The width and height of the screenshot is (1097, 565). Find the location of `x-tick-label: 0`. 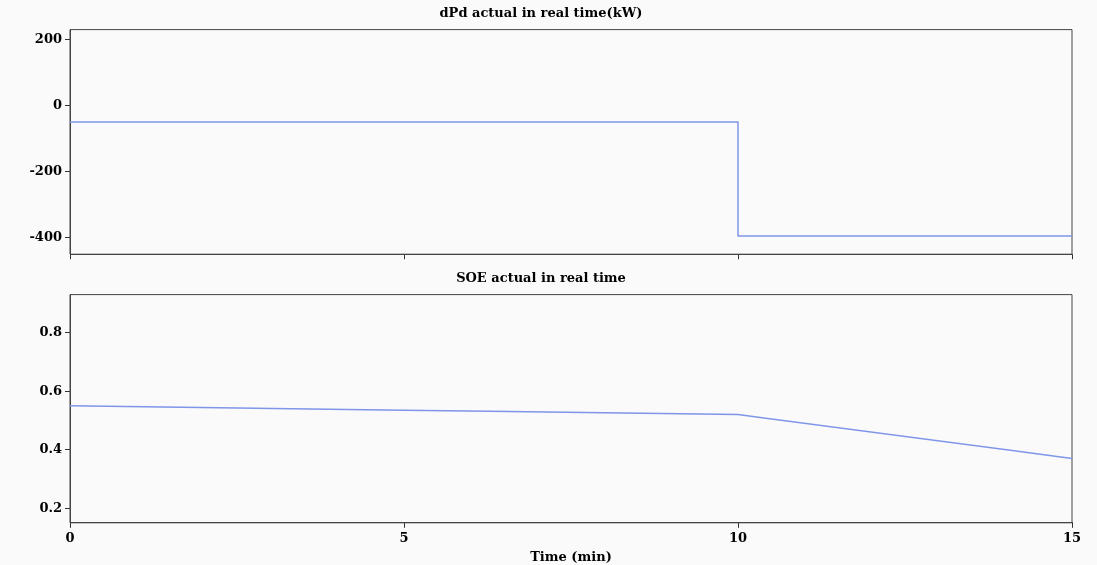

x-tick-label: 0 is located at coordinates (70, 537).